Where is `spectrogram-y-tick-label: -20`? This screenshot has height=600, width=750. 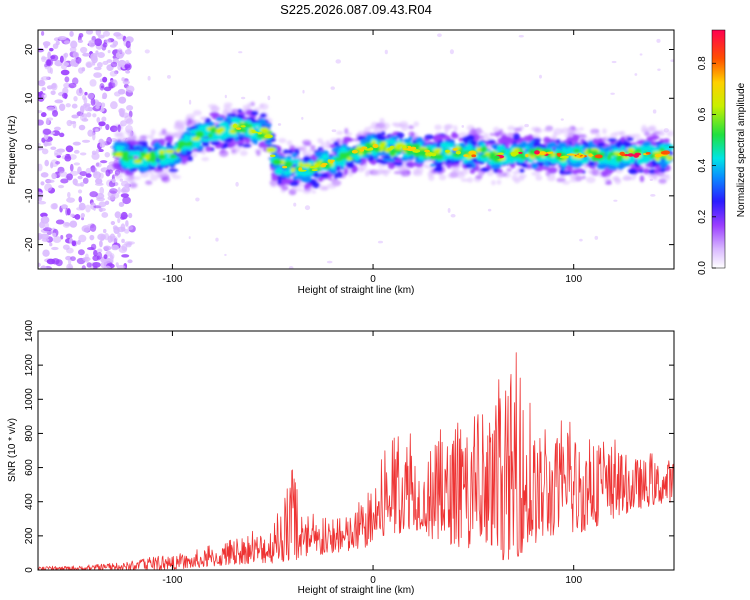 spectrogram-y-tick-label: -20 is located at coordinates (29, 244).